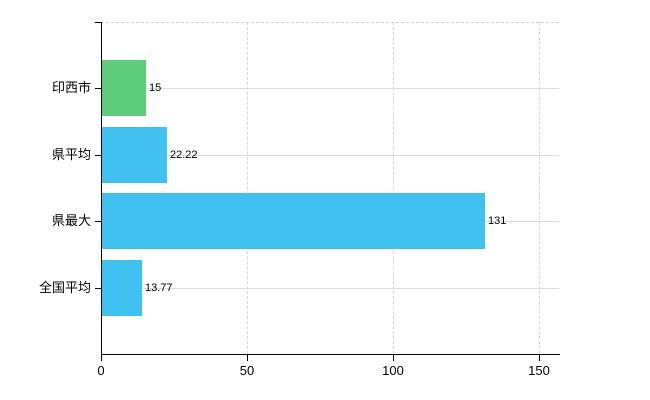 The image size is (650, 400). Describe the element at coordinates (98, 22) in the screenshot. I see `y-axis-top-tick` at that location.